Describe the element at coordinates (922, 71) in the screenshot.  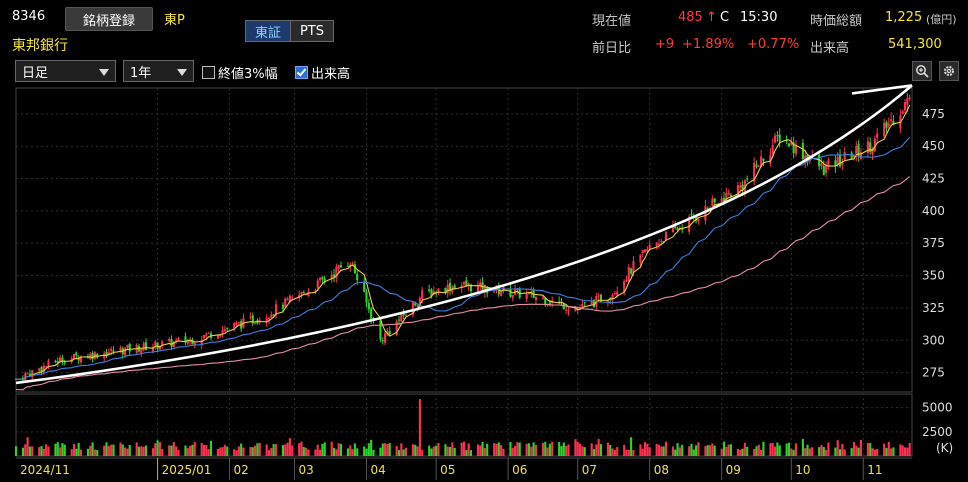
I see `zoom-button` at that location.